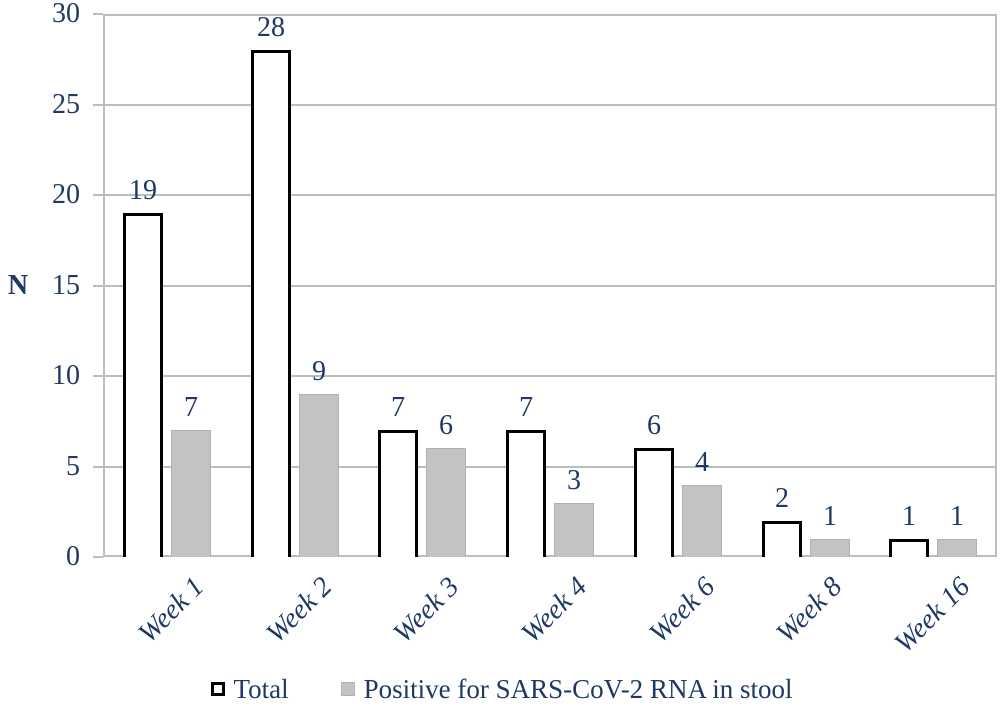 Image resolution: width=1003 pixels, height=712 pixels. Describe the element at coordinates (957, 516) in the screenshot. I see `data-label-positive-week-16: 1` at that location.